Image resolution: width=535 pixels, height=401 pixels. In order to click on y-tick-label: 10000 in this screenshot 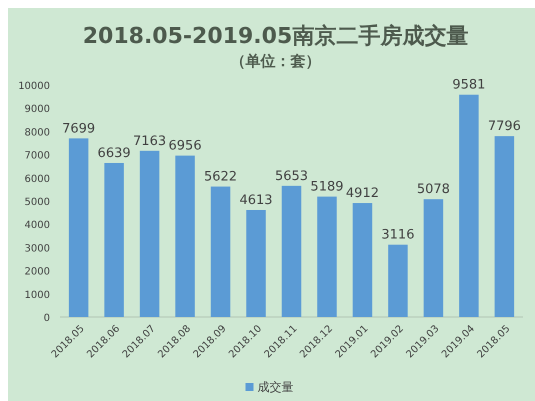, I will do `click(34, 86)`.